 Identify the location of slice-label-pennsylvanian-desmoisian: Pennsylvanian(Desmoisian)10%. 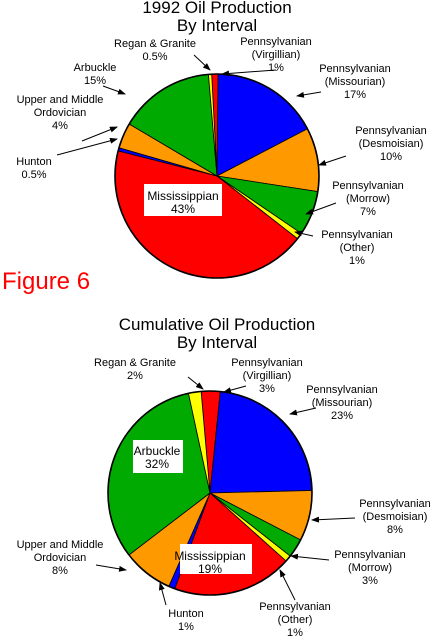
(372, 145).